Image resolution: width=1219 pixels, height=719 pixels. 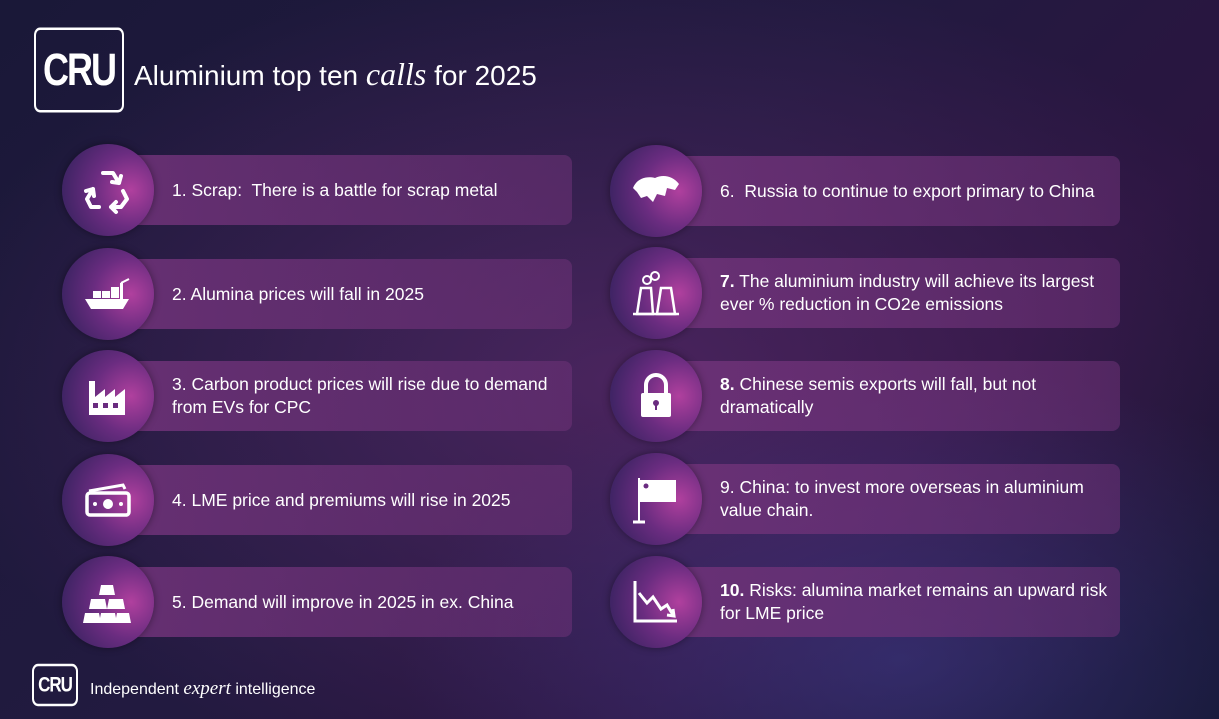 I want to click on tagline-text: intelligence, so click(x=273, y=689).